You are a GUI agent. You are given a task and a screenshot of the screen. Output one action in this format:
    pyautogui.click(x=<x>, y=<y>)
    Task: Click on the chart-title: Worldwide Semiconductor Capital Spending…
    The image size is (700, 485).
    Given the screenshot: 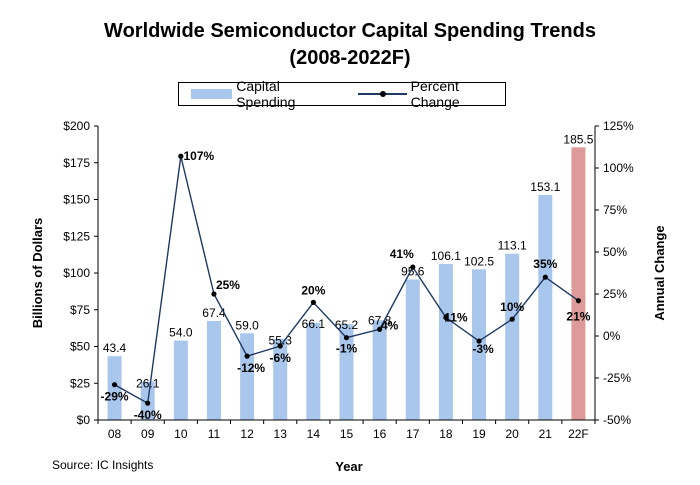 What is the action you would take?
    pyautogui.click(x=350, y=31)
    